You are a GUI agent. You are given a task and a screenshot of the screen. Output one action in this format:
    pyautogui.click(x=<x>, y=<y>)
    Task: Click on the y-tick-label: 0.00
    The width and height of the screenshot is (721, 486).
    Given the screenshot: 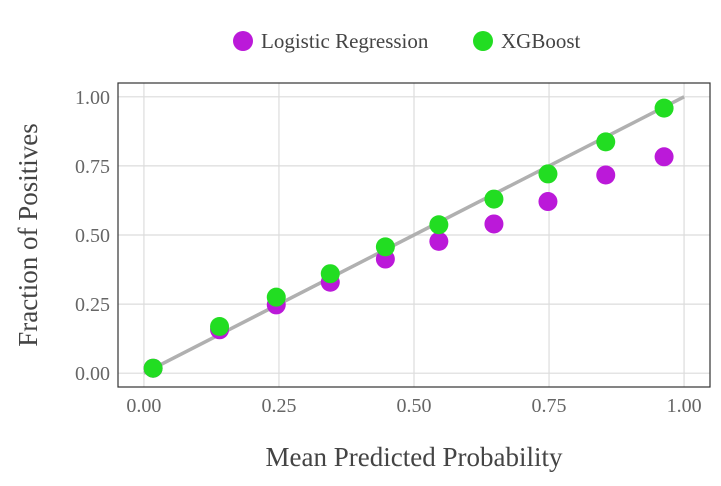 What is the action you would take?
    pyautogui.click(x=92, y=374)
    